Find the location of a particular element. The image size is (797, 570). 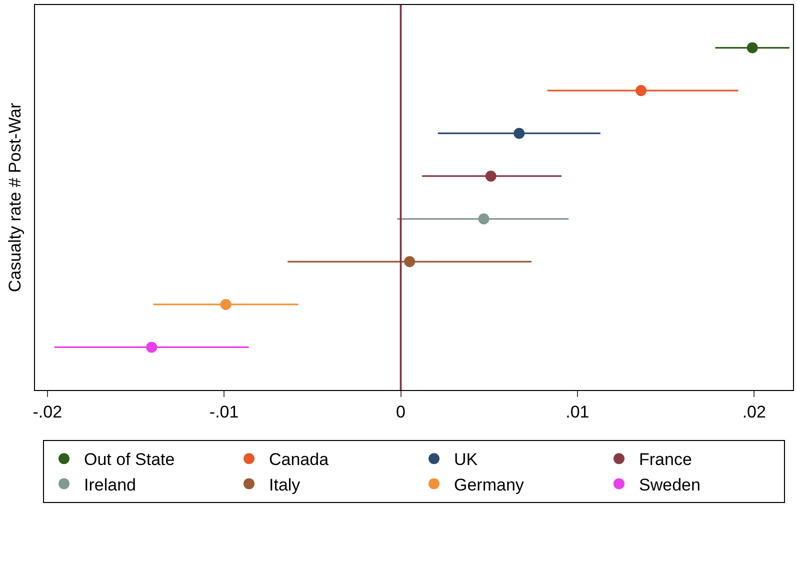

x-tick-label: .02 is located at coordinates (754, 412).